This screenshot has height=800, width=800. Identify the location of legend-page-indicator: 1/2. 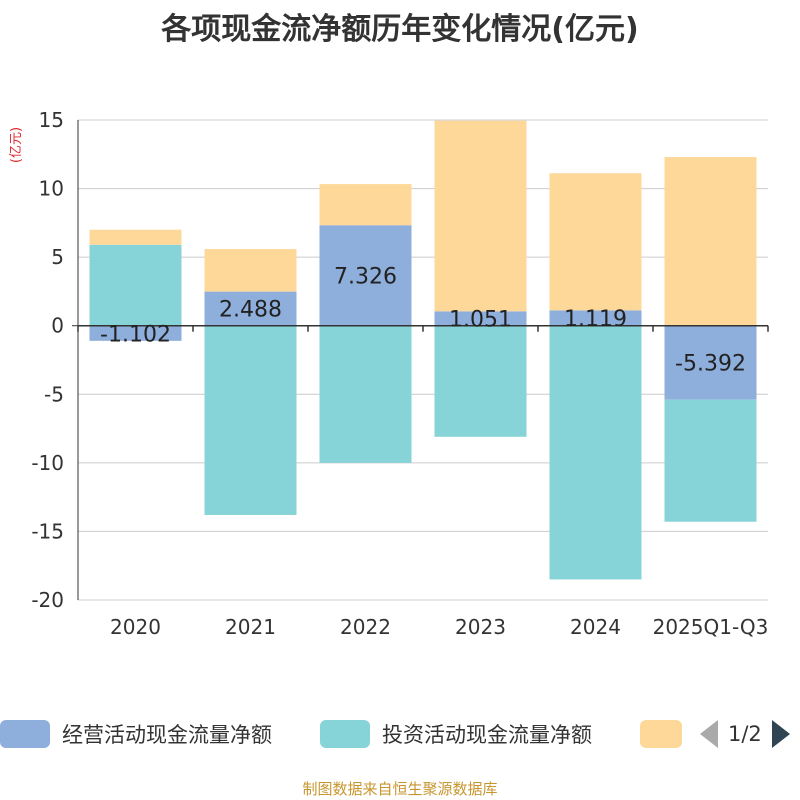
(745, 734).